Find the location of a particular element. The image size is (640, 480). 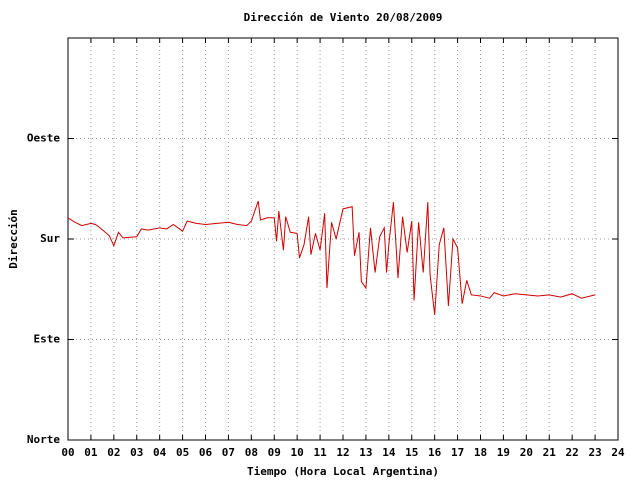

chart-title: Dirección de Viento 20/08/2009 is located at coordinates (343, 17).